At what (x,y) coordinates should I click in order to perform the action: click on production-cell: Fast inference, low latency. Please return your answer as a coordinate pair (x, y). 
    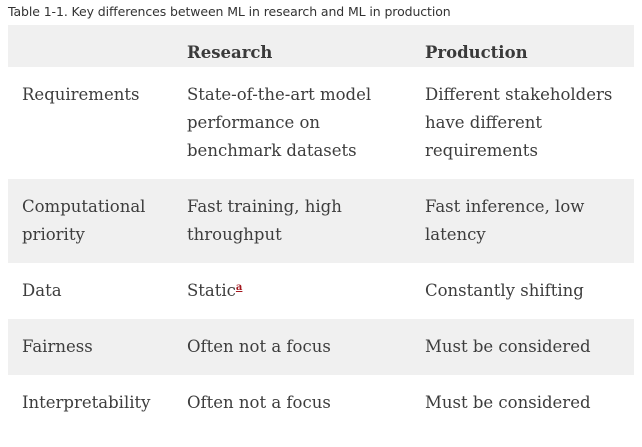
    Looking at the image, I should click on (505, 220).